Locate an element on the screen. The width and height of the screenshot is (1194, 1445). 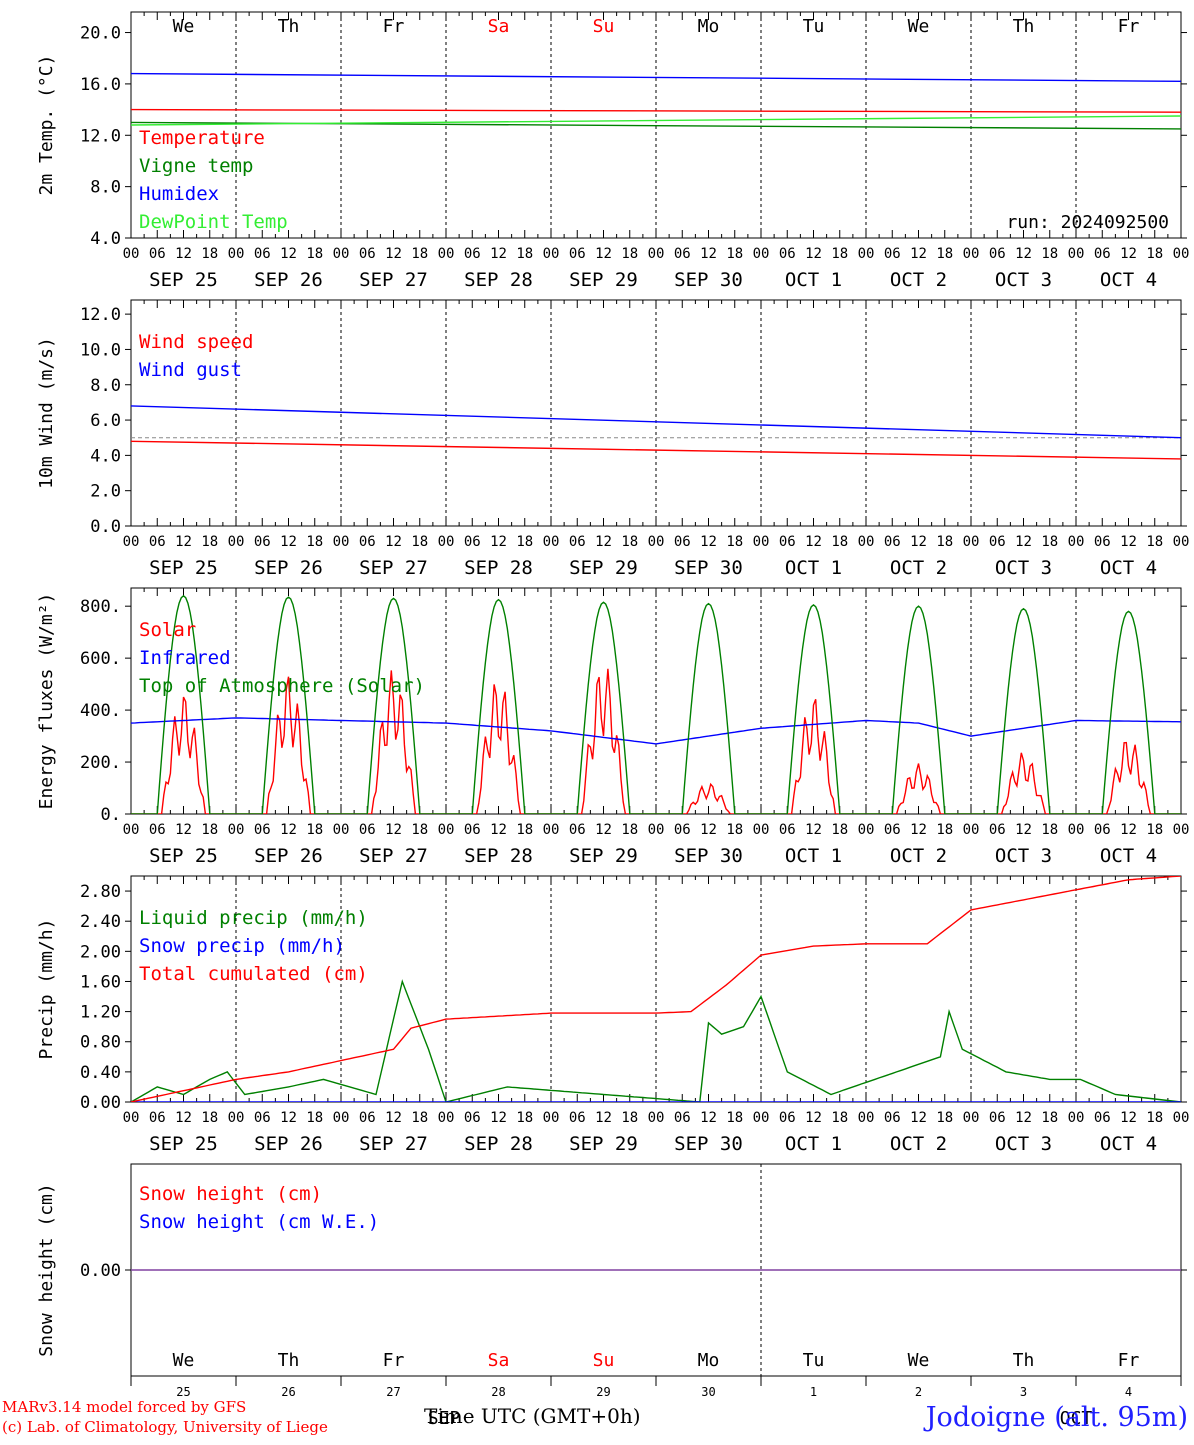
y-tick-label: 4.0 is located at coordinates (105, 239).